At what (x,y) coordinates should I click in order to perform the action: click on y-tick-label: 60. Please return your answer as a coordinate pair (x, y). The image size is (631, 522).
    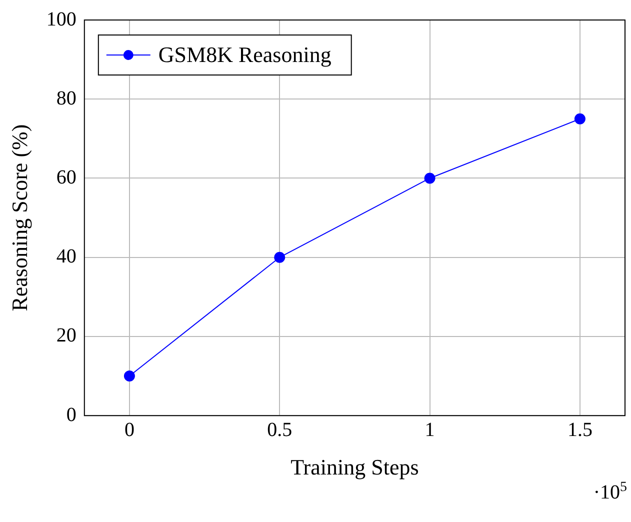
    Looking at the image, I should click on (66, 177).